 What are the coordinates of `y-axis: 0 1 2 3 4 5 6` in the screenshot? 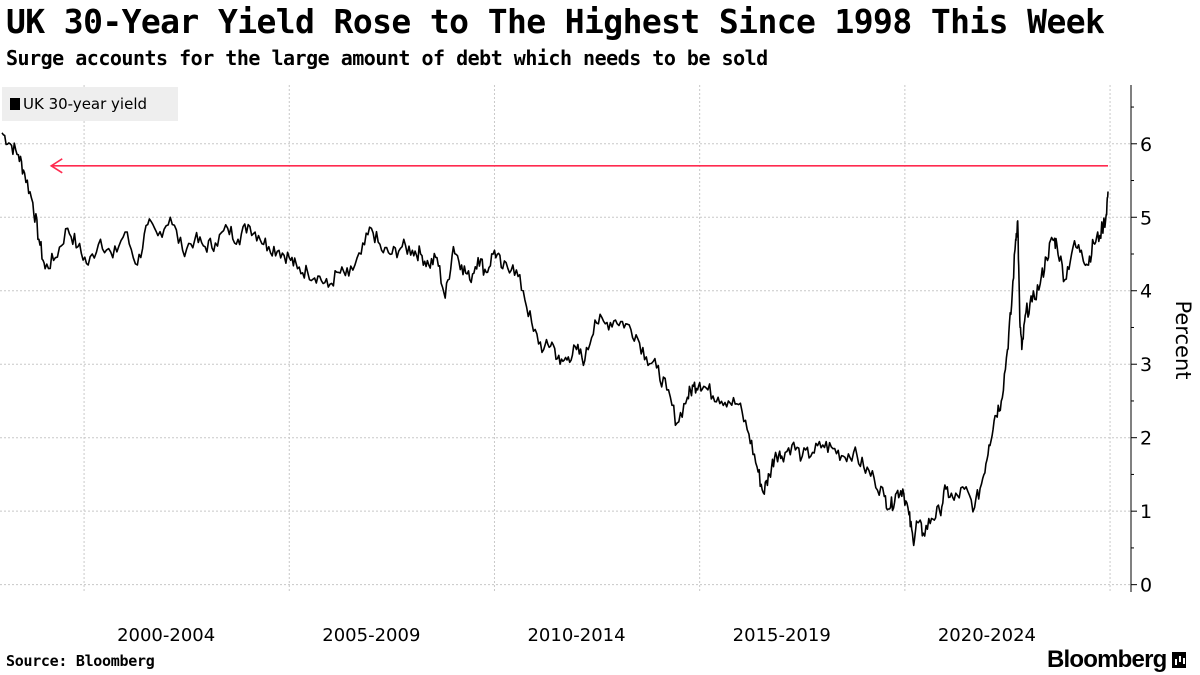 It's located at (1141, 341).